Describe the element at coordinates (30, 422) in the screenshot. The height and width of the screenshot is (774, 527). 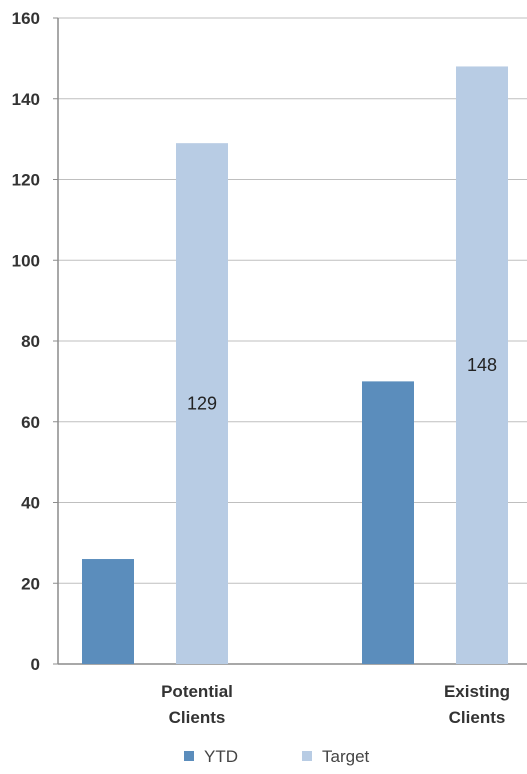
I see `y-tick-label: 60` at that location.